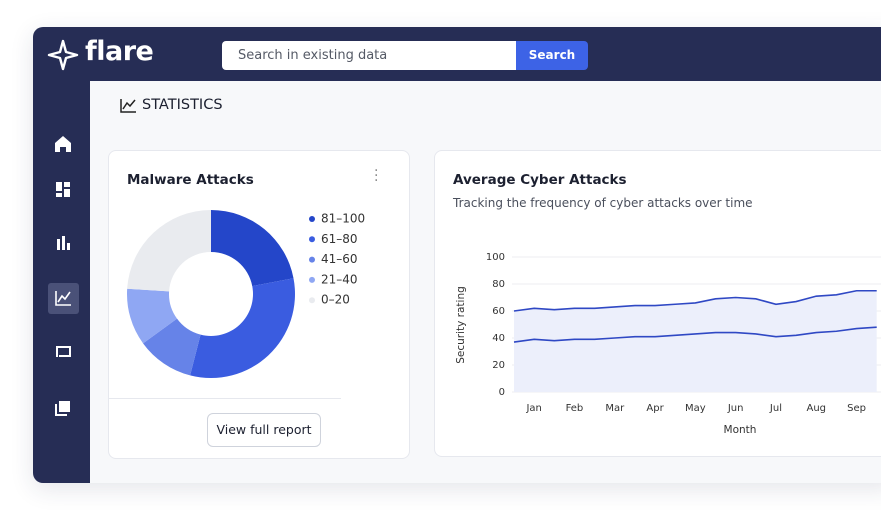  Describe the element at coordinates (63, 298) in the screenshot. I see `chart-icon` at that location.